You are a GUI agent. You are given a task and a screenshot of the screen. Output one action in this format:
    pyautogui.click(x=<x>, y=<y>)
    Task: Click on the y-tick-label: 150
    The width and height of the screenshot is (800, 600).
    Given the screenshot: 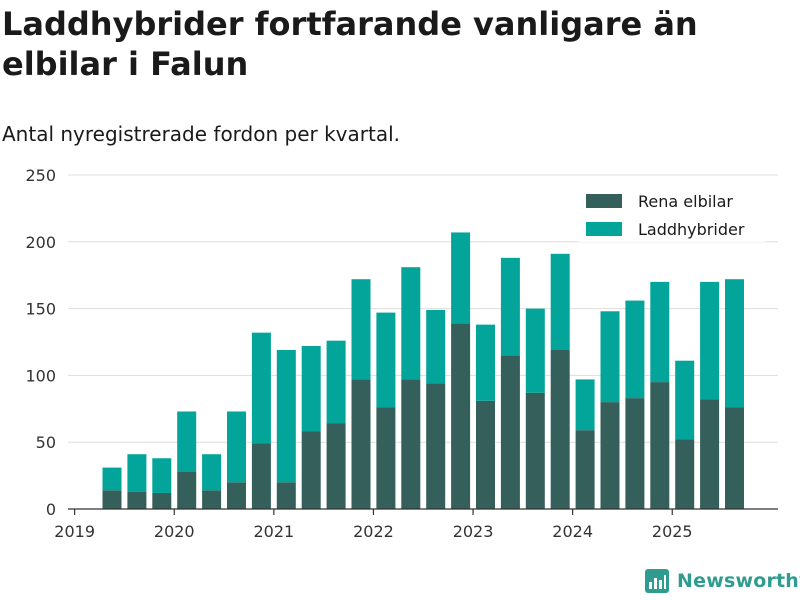 What is the action you would take?
    pyautogui.click(x=40, y=309)
    